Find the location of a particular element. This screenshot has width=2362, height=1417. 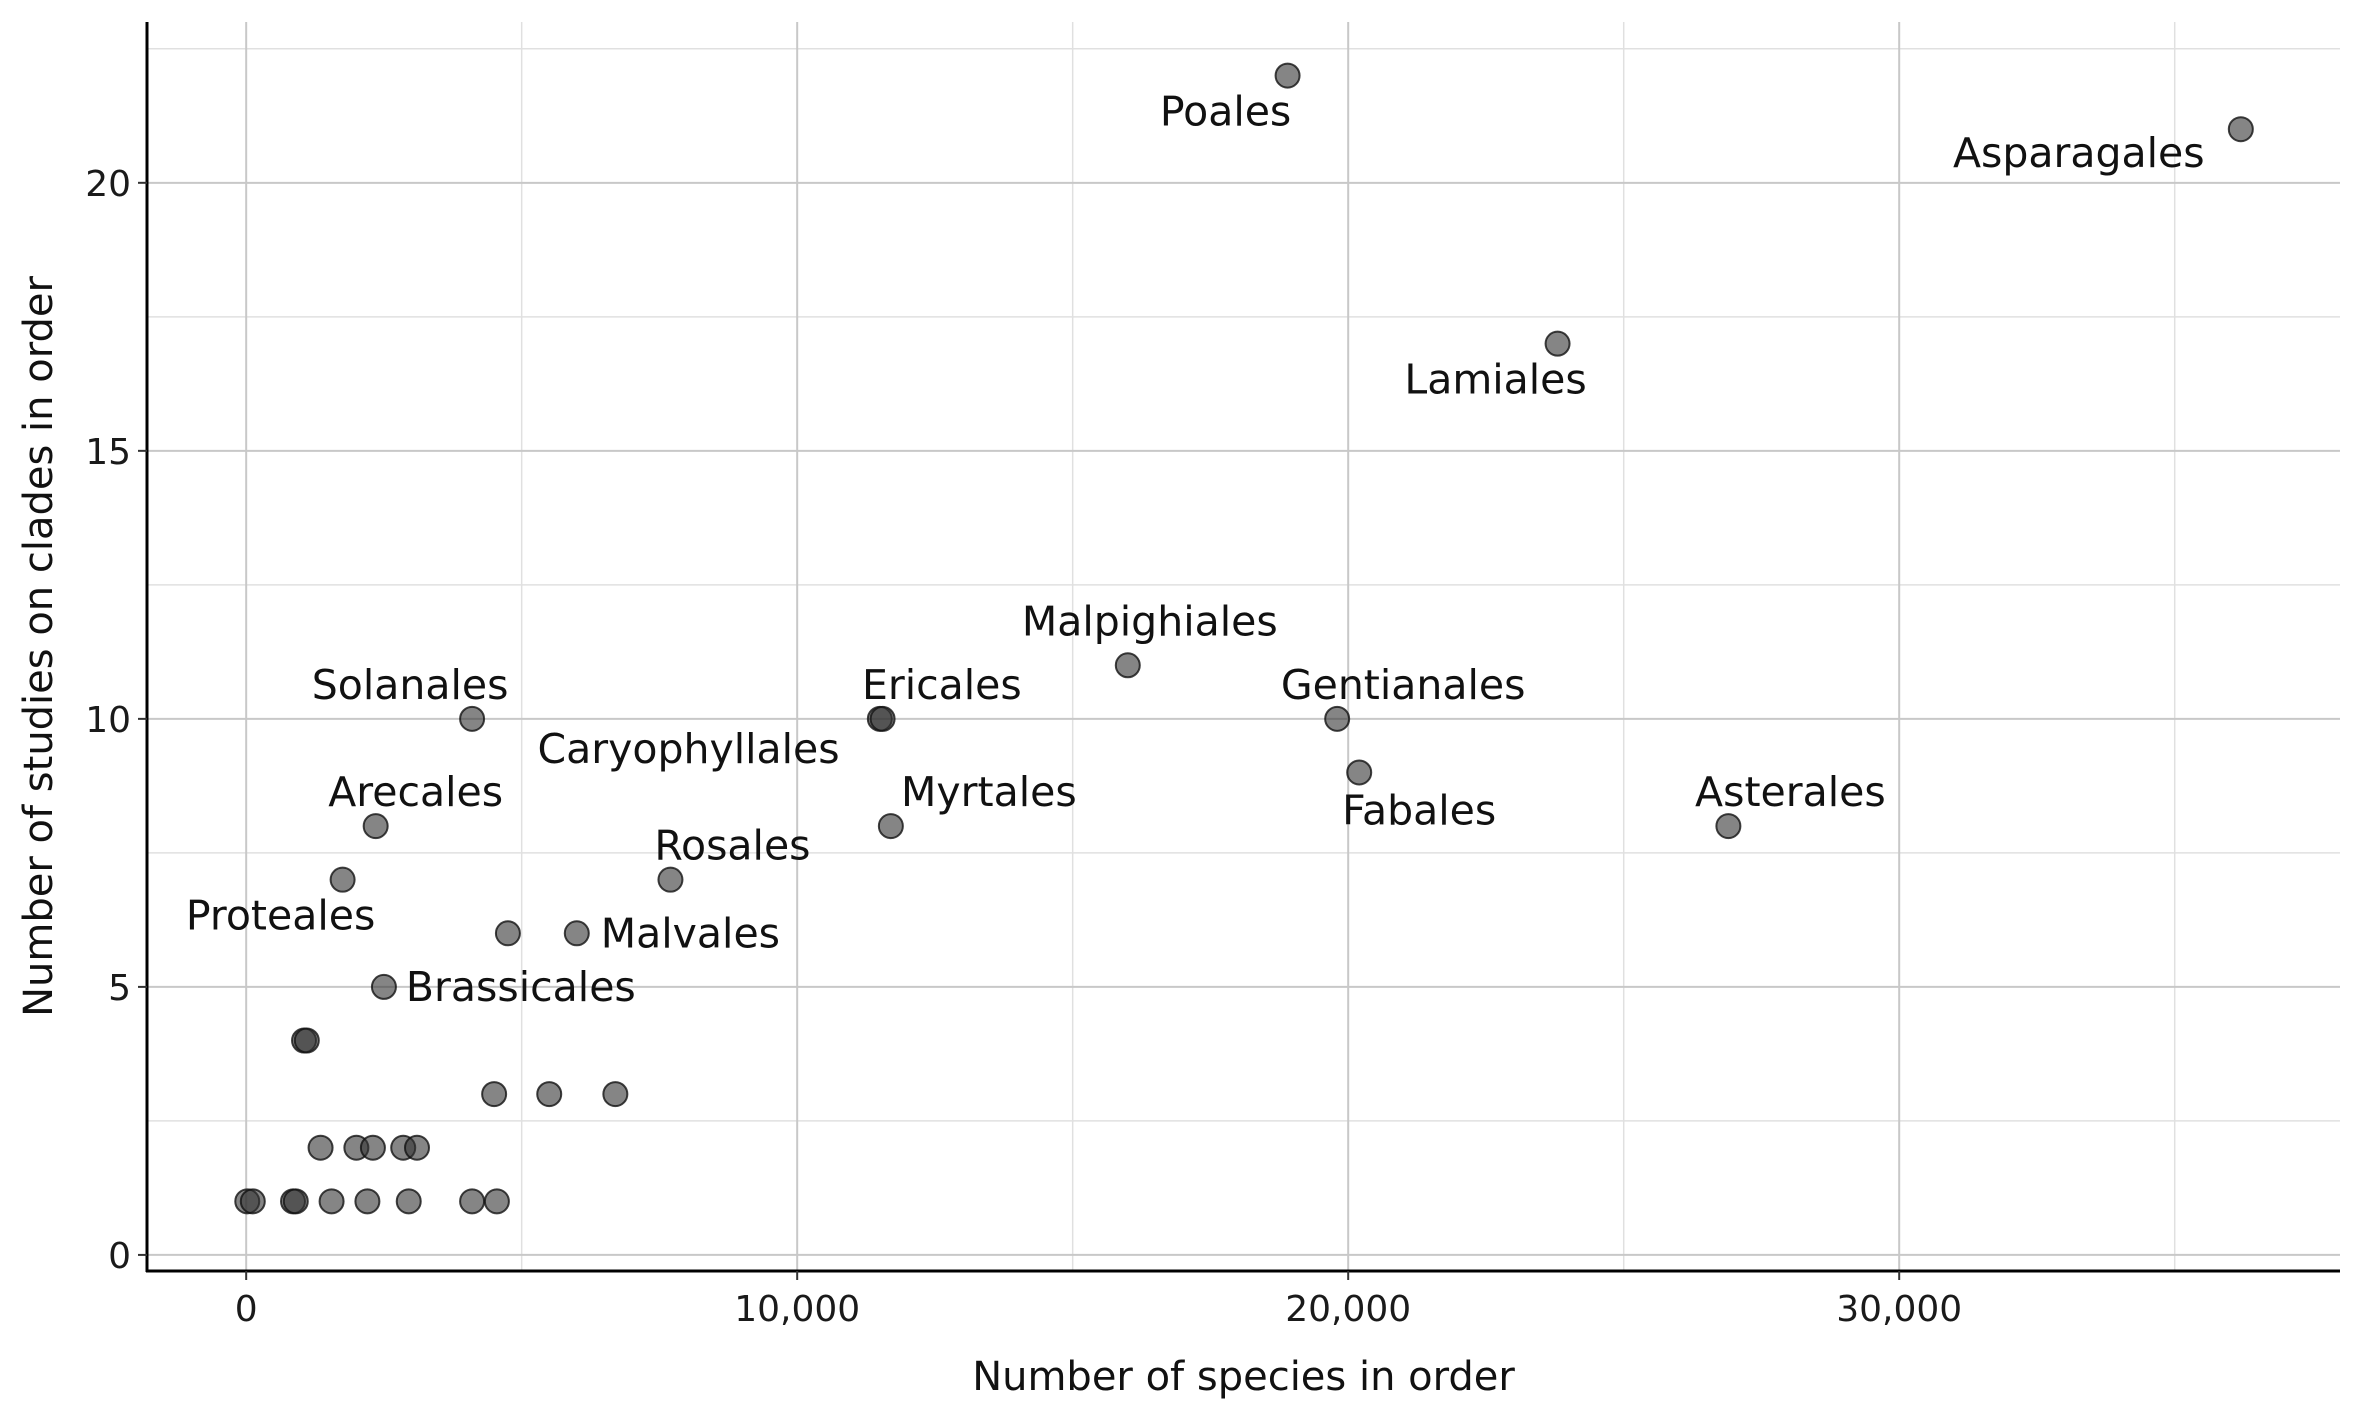

point-label-asterales: Asterales is located at coordinates (1790, 792).